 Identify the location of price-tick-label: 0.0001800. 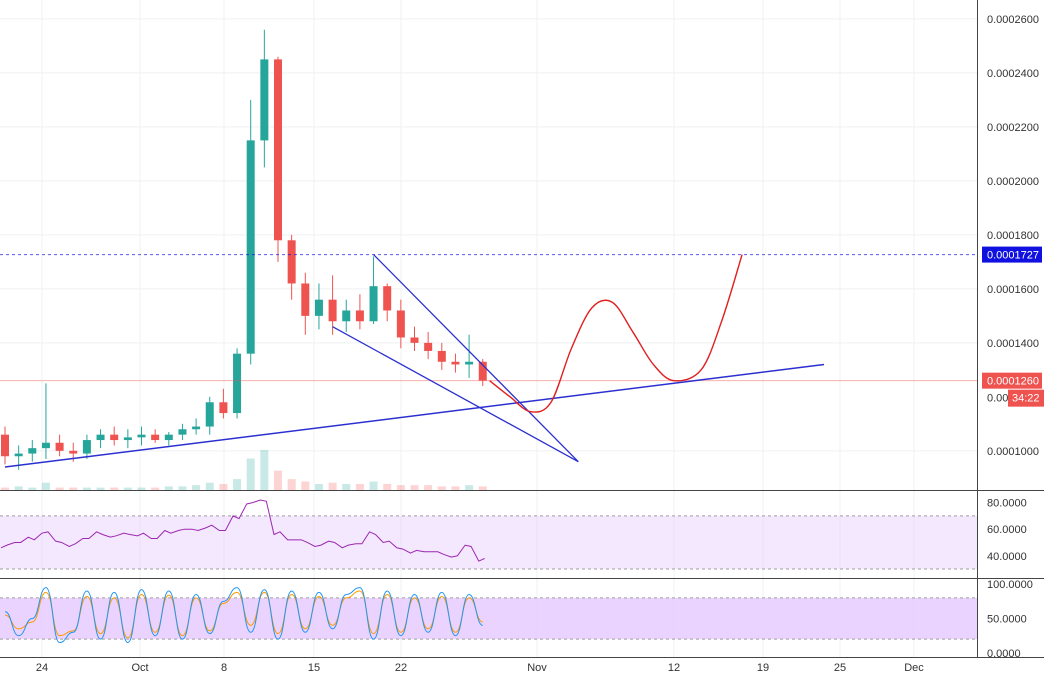
(1013, 236).